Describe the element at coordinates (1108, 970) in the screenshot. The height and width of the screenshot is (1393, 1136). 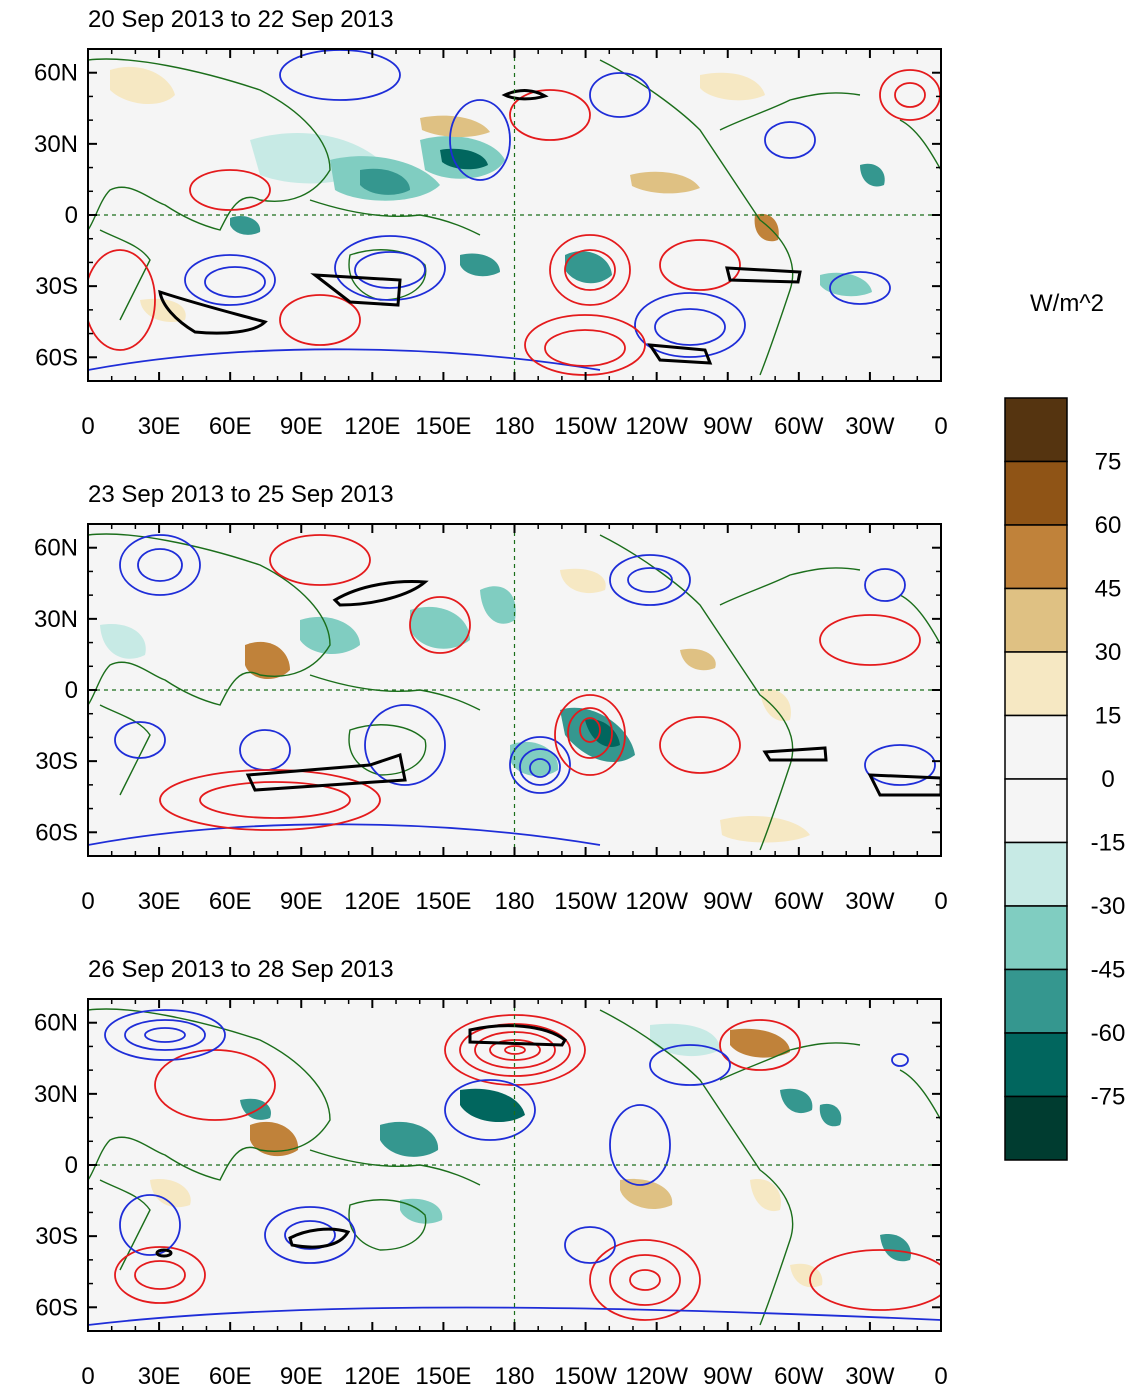
I see `colorbar-label: -45` at that location.